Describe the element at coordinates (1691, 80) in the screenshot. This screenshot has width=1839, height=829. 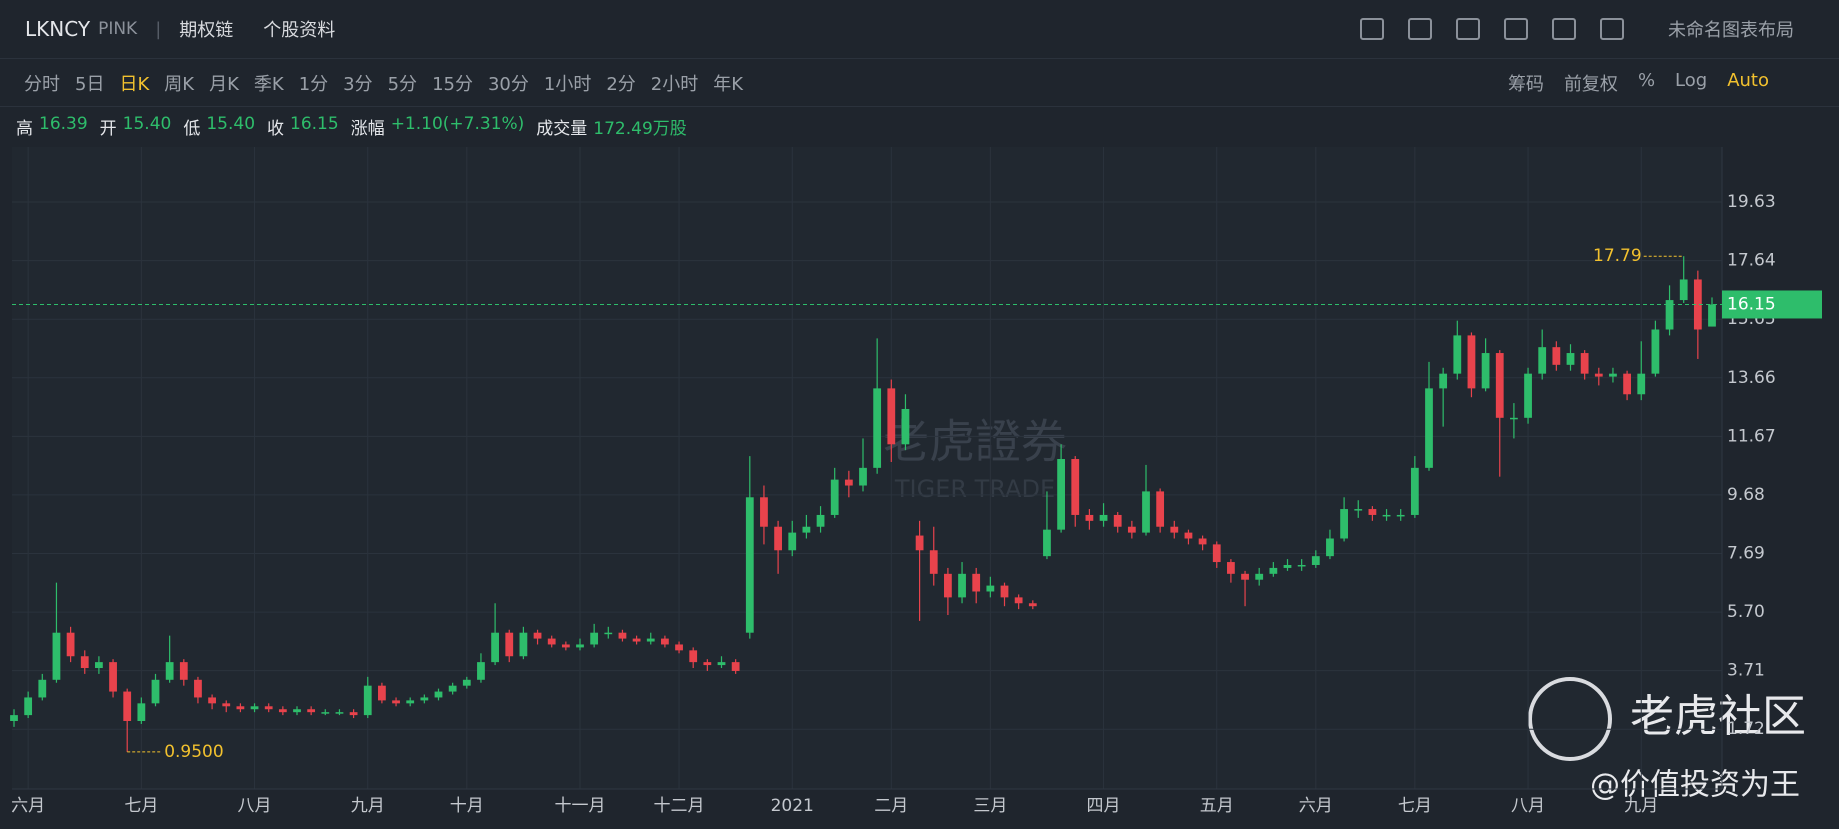
I see `chart-option: Log` at that location.